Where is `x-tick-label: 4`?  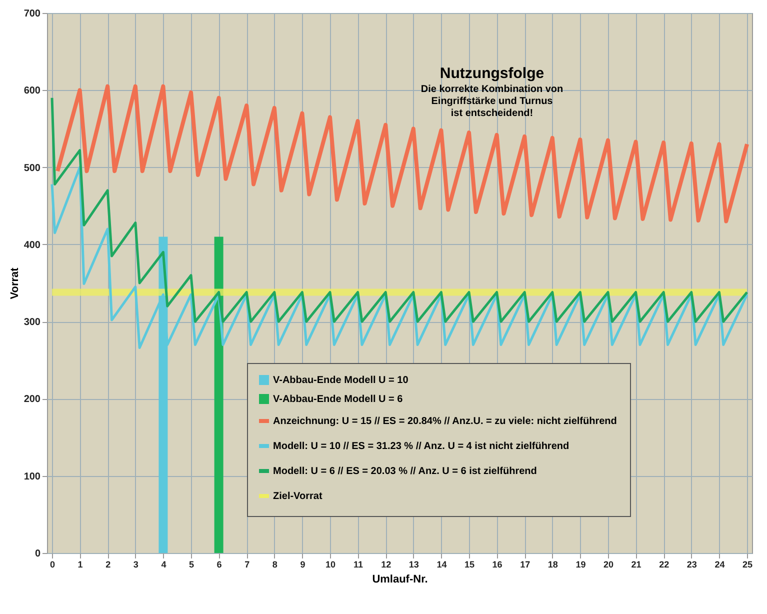
x-tick-label: 4 is located at coordinates (163, 565).